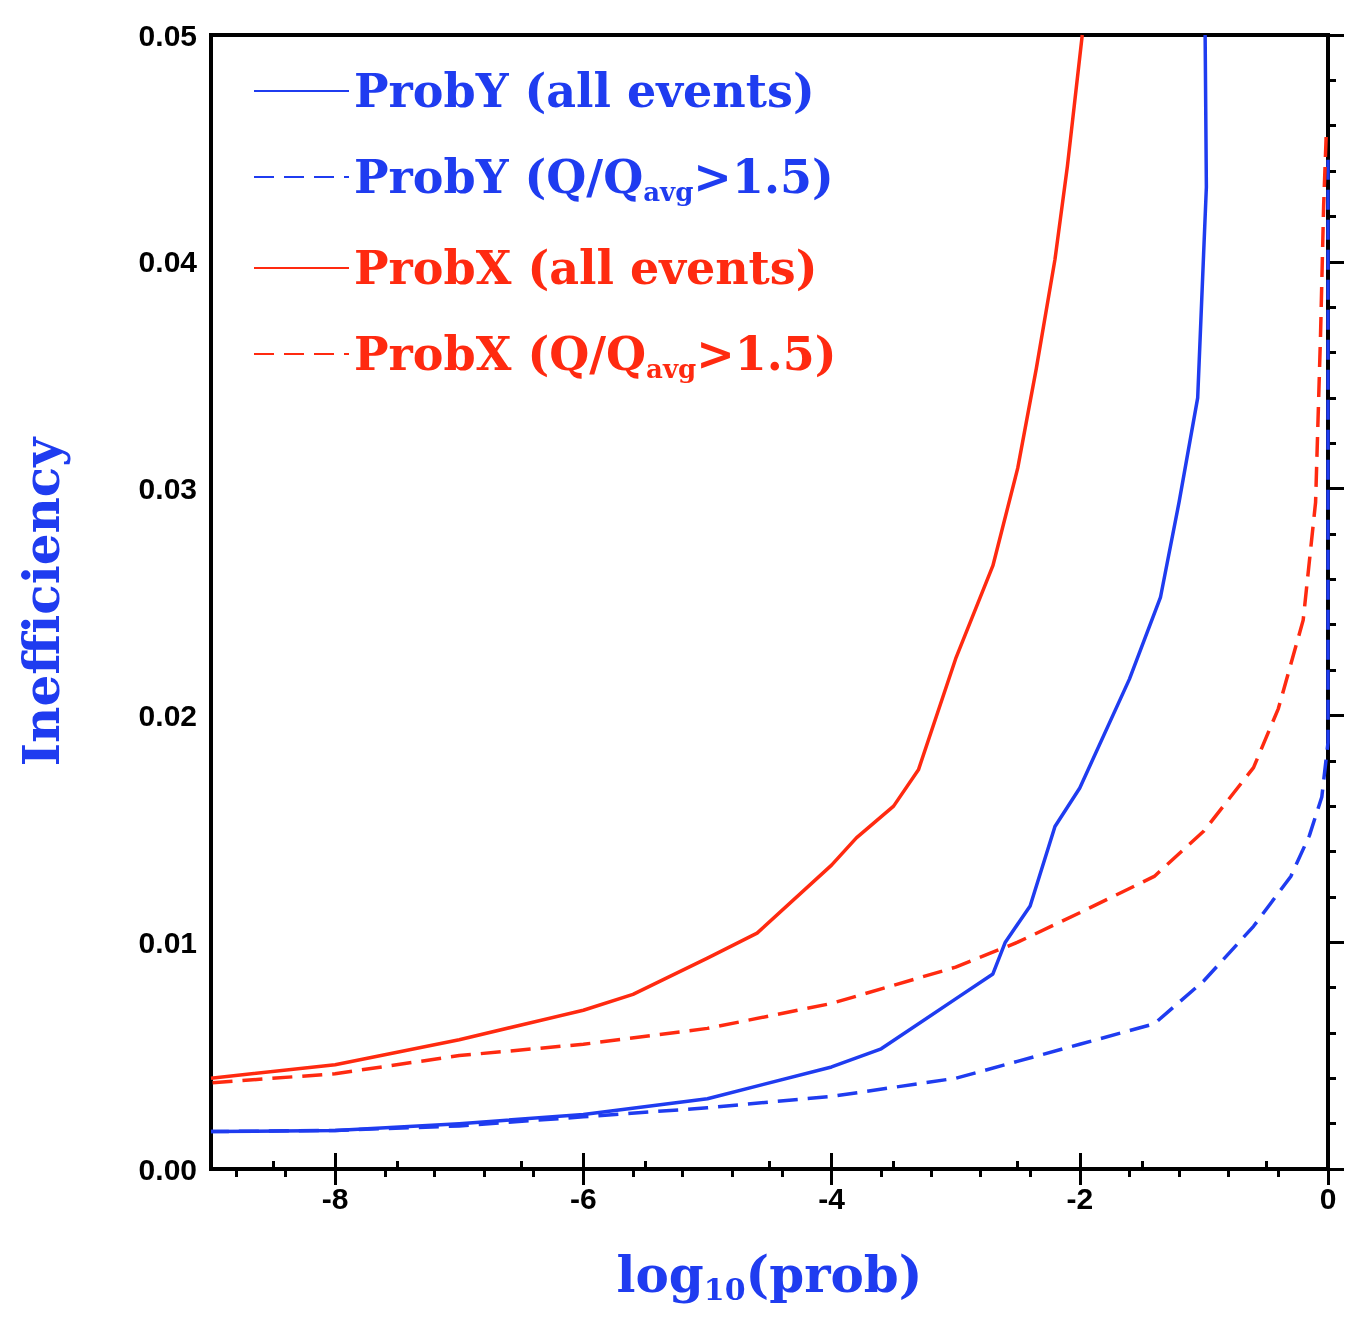 Image resolution: width=1361 pixels, height=1318 pixels. What do you see at coordinates (167, 715) in the screenshot?
I see `y-tick-label: 0.02` at bounding box center [167, 715].